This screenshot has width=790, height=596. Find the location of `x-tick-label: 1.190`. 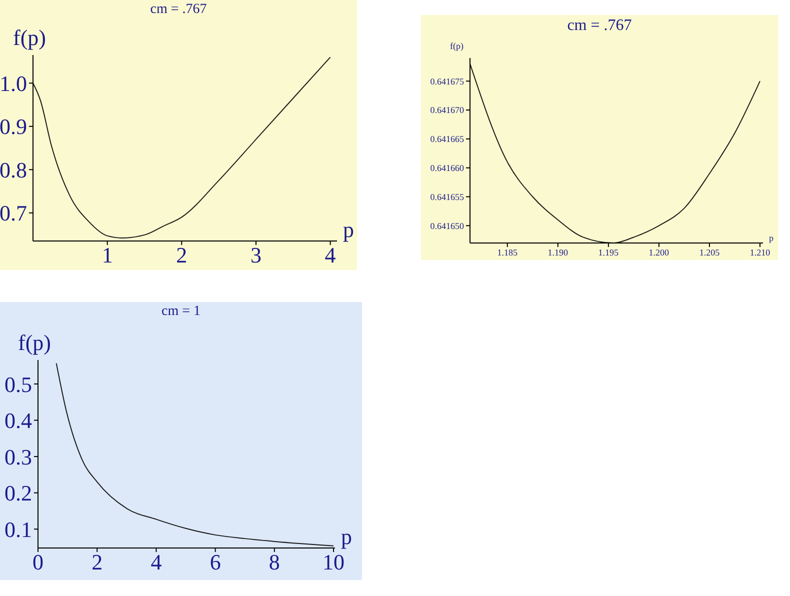

x-tick-label: 1.190 is located at coordinates (558, 252).